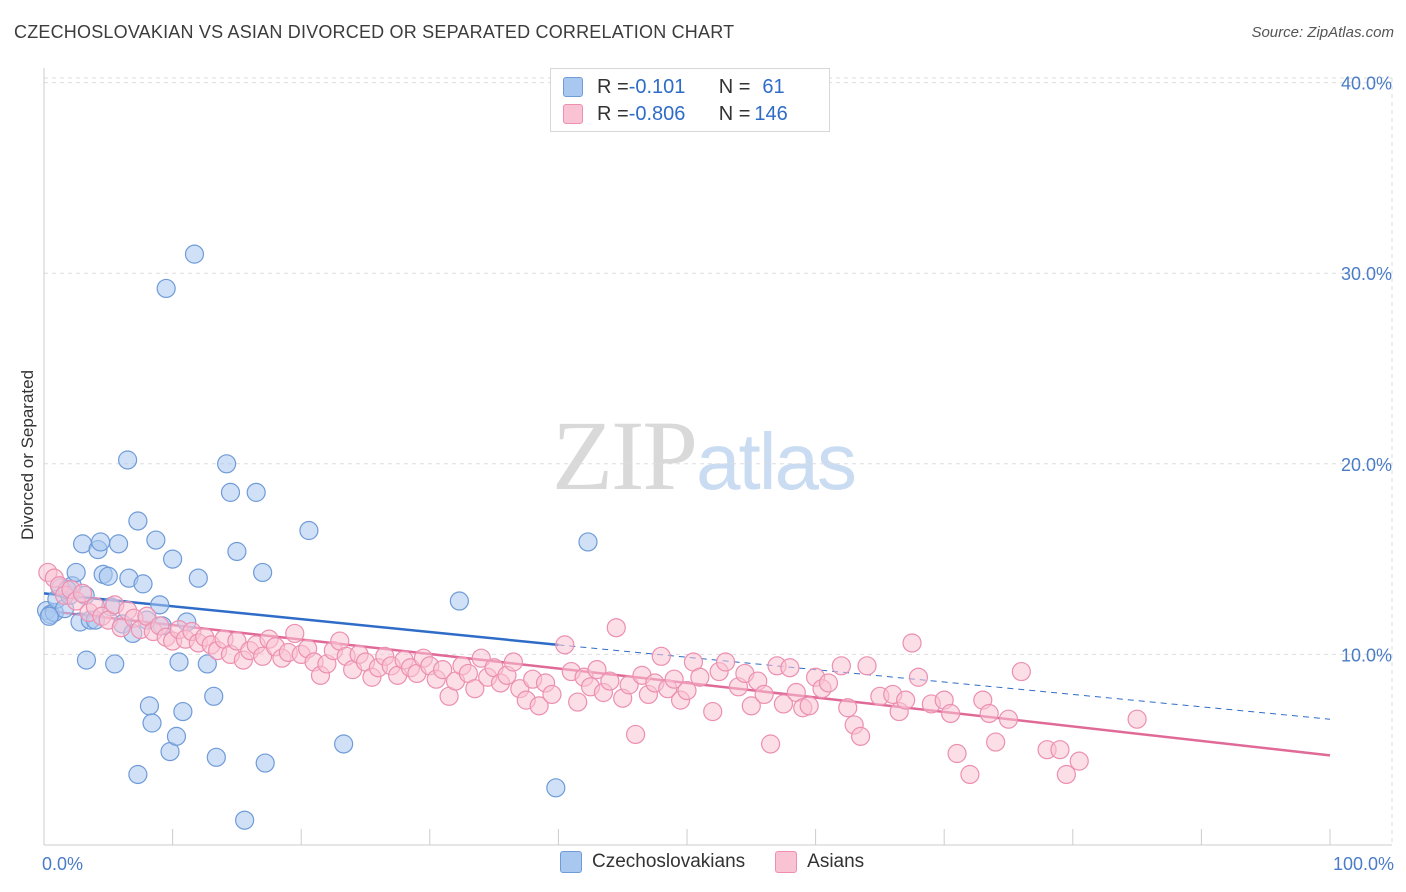  I want to click on y-tick-label: 40.0%, so click(1366, 84).